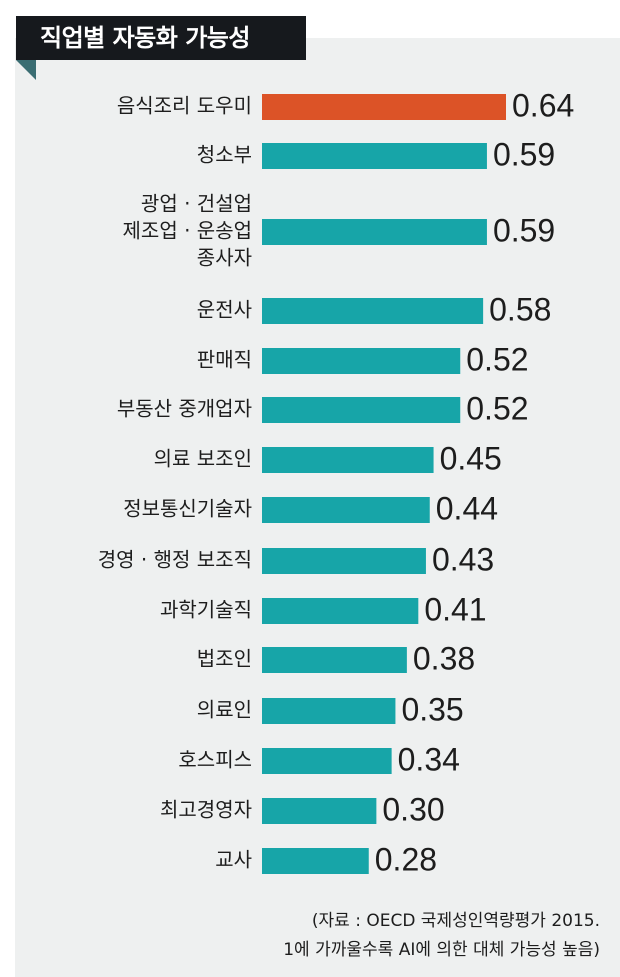 The width and height of the screenshot is (620, 977). What do you see at coordinates (224, 659) in the screenshot?
I see `category-label-10: 법조인` at bounding box center [224, 659].